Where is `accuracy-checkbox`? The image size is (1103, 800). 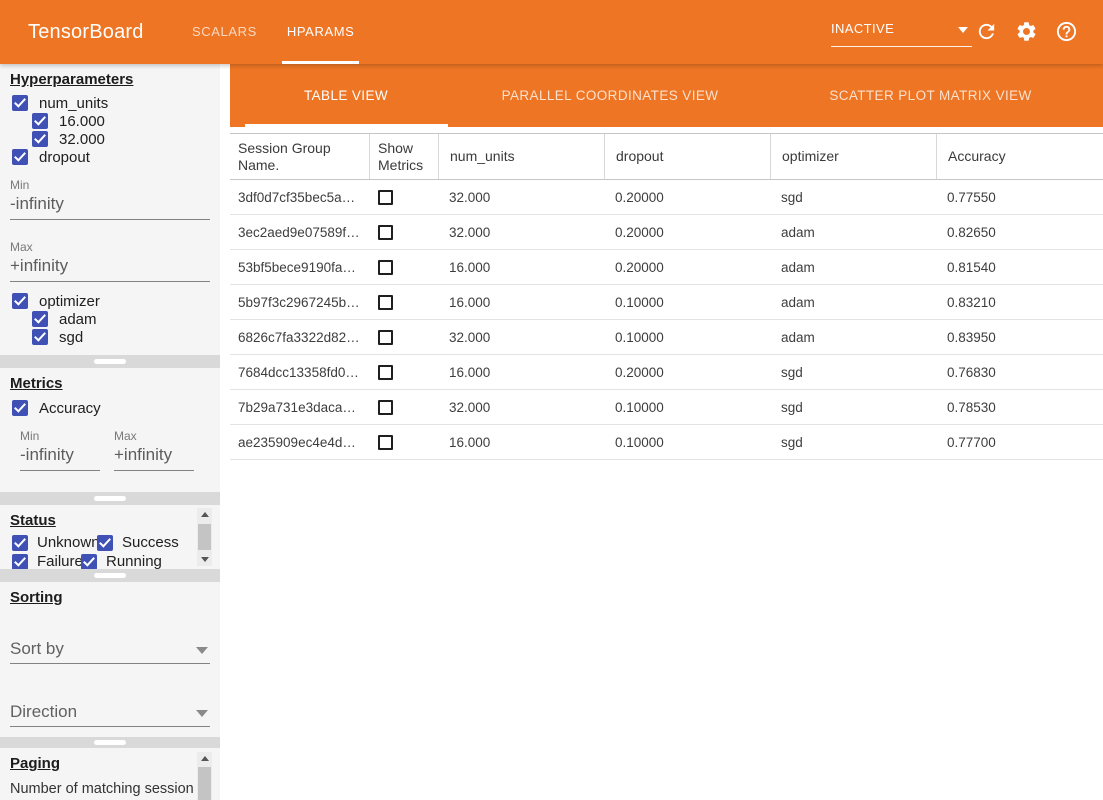
accuracy-checkbox is located at coordinates (20, 408).